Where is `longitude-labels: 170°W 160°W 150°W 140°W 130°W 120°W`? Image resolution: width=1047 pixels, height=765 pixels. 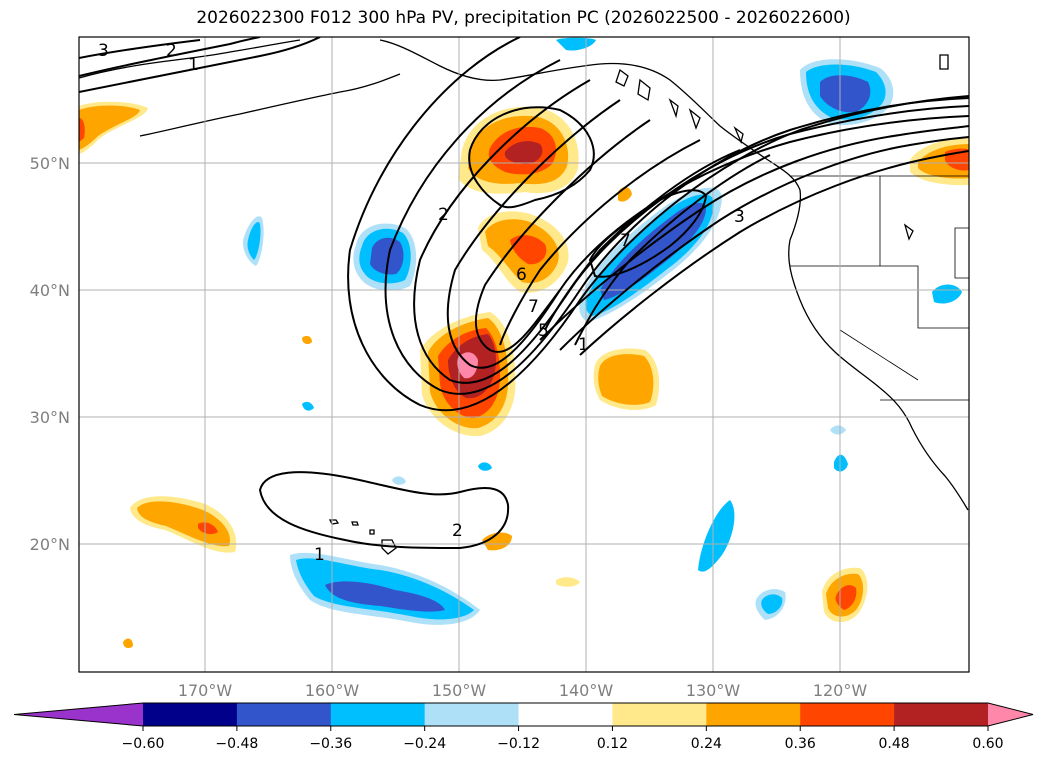
longitude-labels: 170°W 160°W 150°W 140°W 130°W 120°W is located at coordinates (523, 690).